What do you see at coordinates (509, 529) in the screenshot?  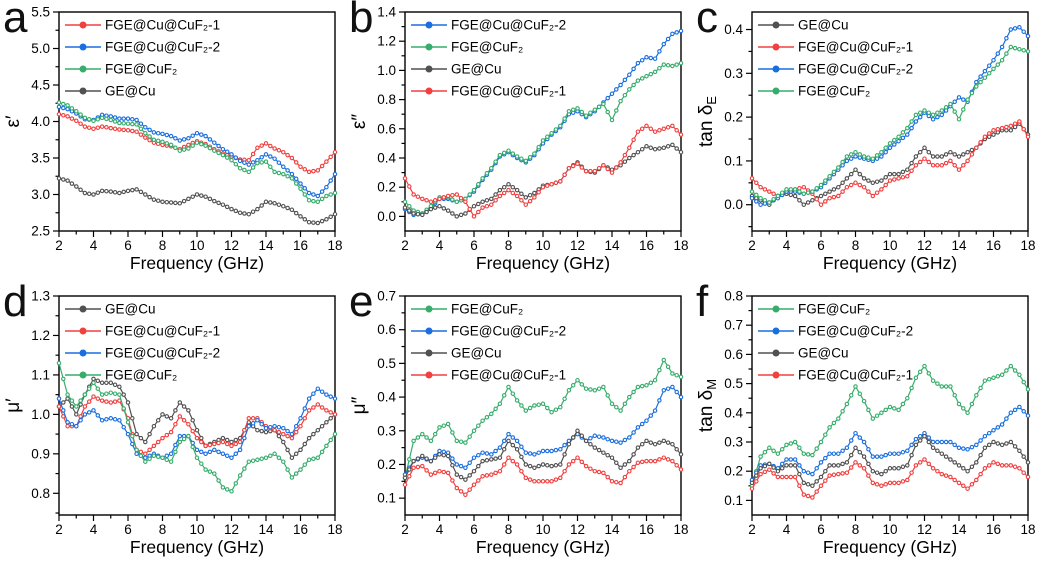 I see `x-tick-label: 8` at bounding box center [509, 529].